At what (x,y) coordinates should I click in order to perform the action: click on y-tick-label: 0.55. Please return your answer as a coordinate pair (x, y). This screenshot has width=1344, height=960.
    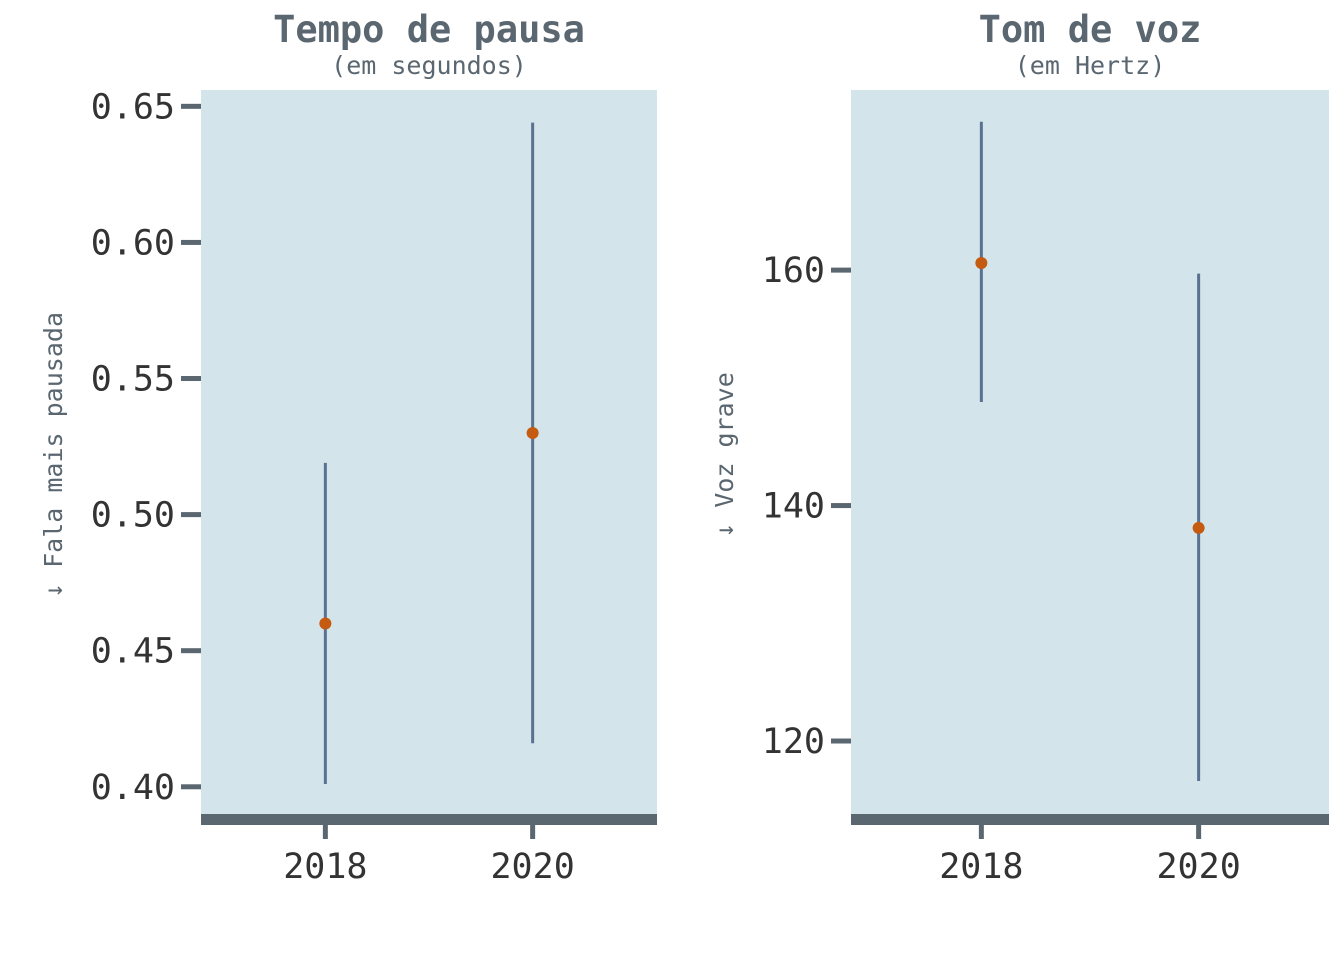
    Looking at the image, I should click on (133, 380).